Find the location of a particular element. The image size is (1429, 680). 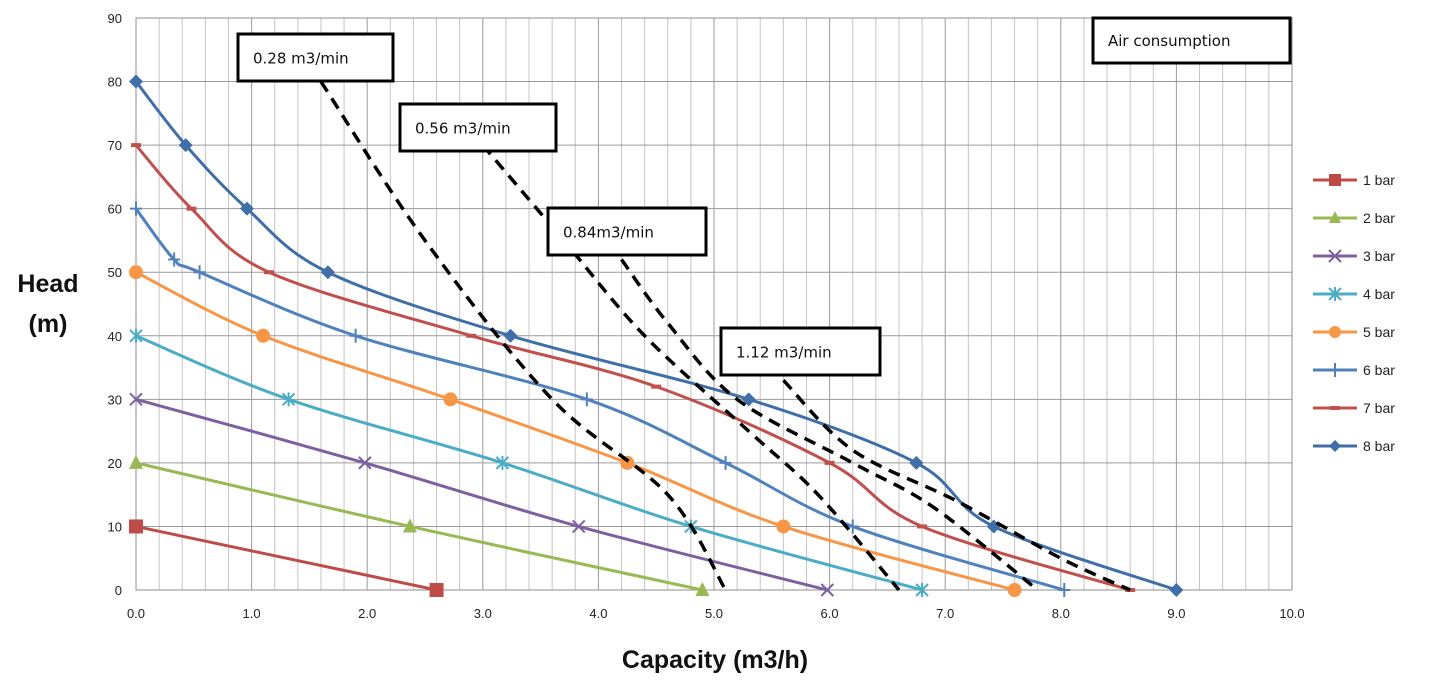

x-tick-label: 5.0 is located at coordinates (714, 613).